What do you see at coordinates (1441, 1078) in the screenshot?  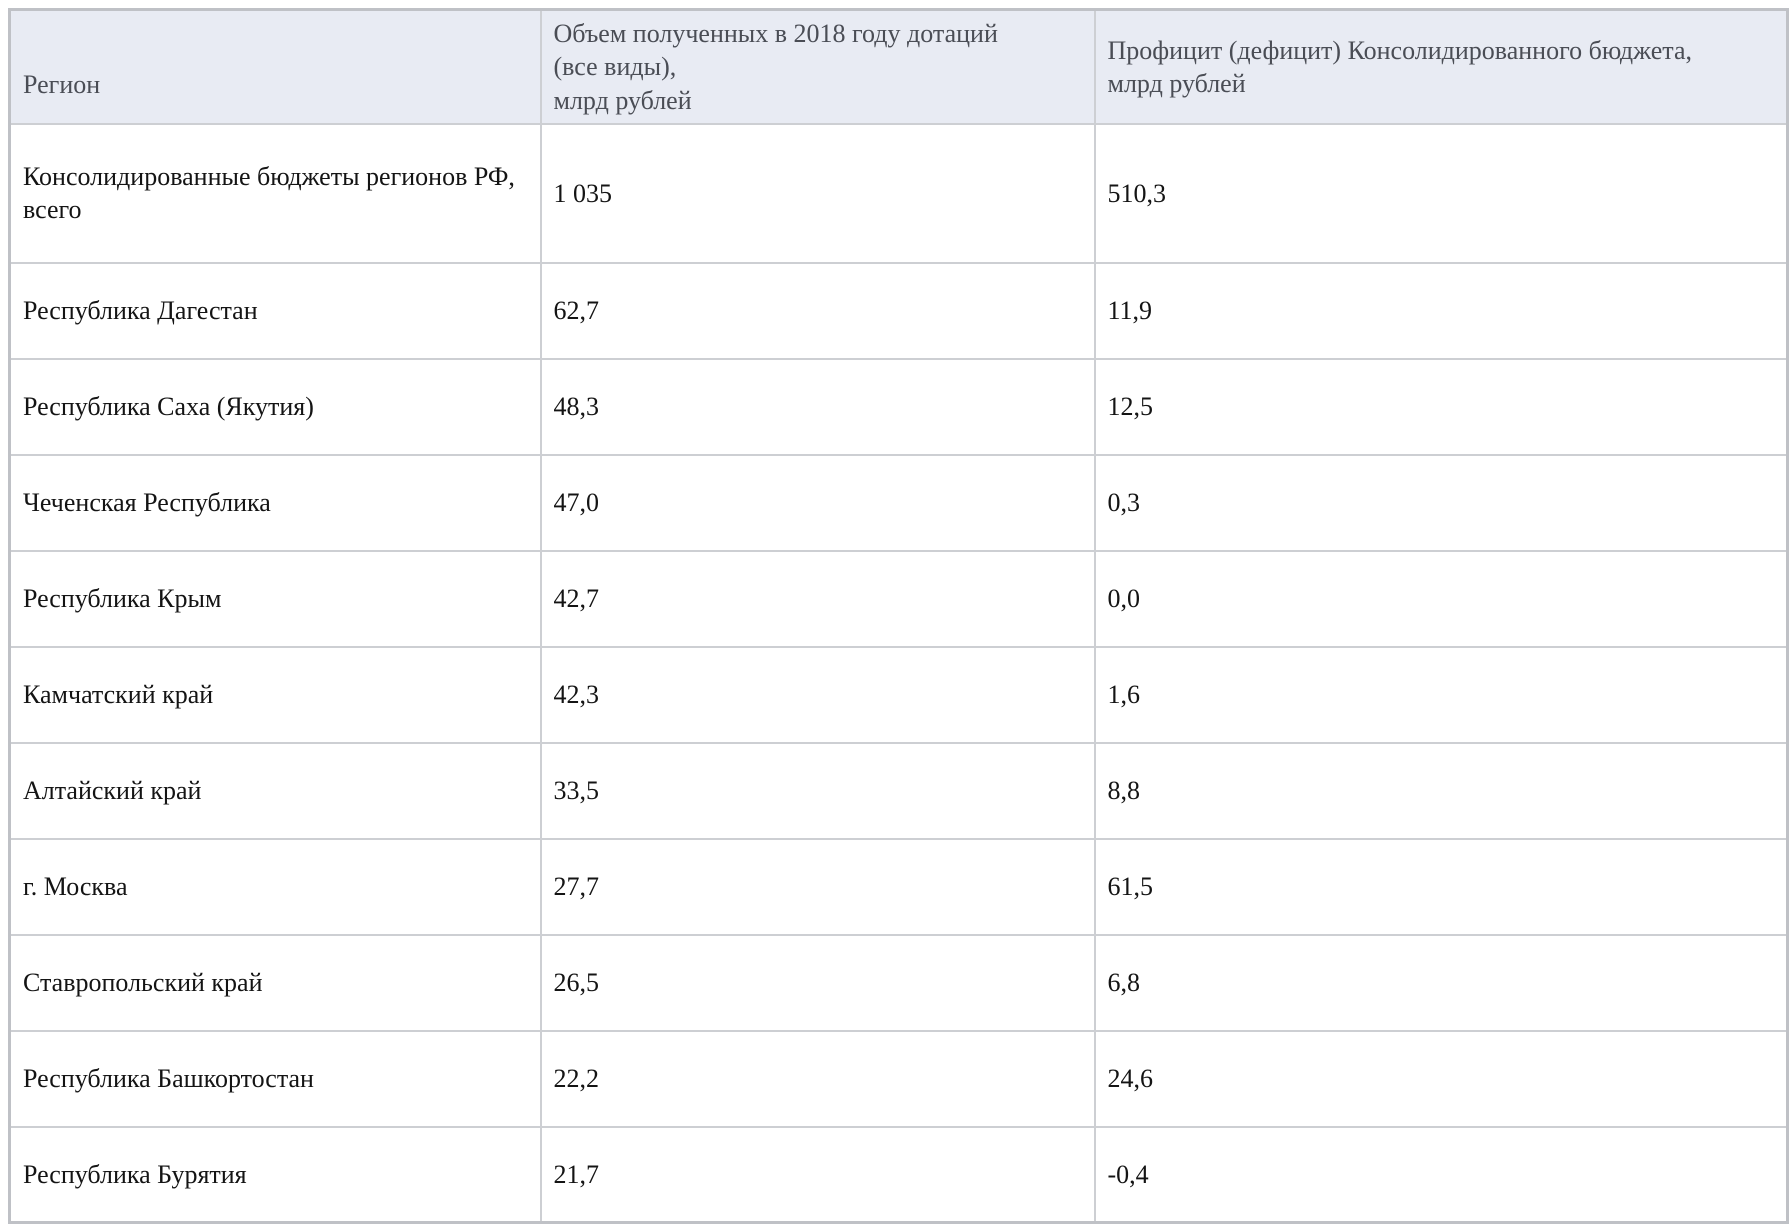 I see `surplus-cell: 24,6` at bounding box center [1441, 1078].